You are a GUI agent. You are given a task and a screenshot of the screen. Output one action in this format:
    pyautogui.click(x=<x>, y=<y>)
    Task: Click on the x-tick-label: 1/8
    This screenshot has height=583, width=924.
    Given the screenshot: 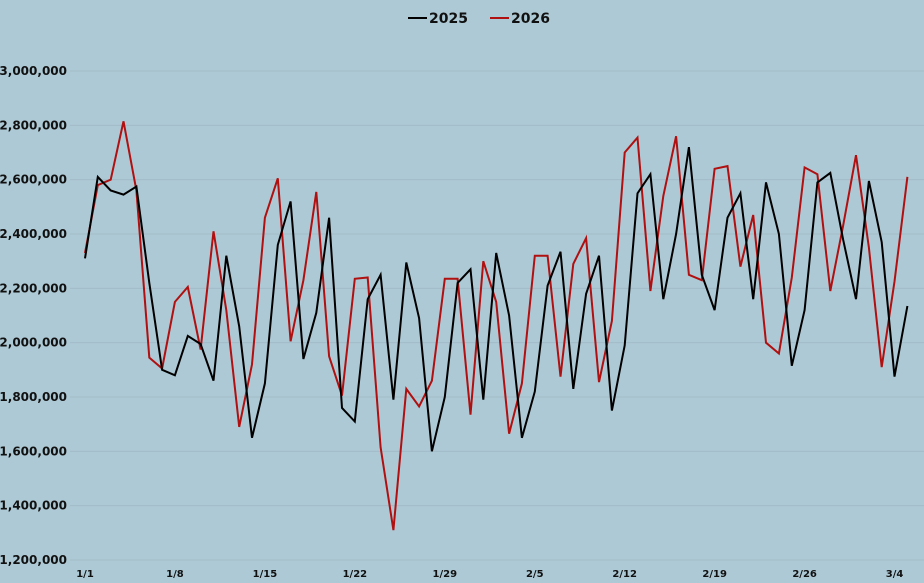 What is the action you would take?
    pyautogui.click(x=175, y=574)
    